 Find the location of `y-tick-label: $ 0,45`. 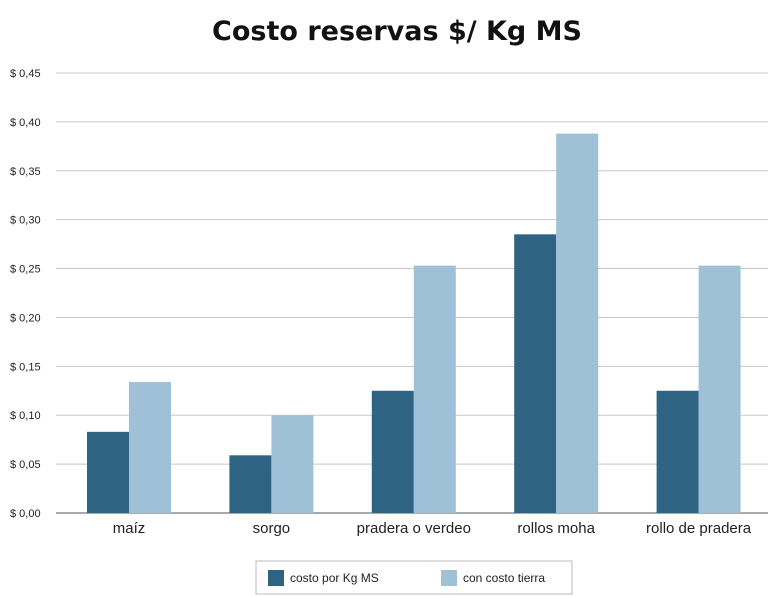

y-tick-label: $ 0,45 is located at coordinates (25, 74).